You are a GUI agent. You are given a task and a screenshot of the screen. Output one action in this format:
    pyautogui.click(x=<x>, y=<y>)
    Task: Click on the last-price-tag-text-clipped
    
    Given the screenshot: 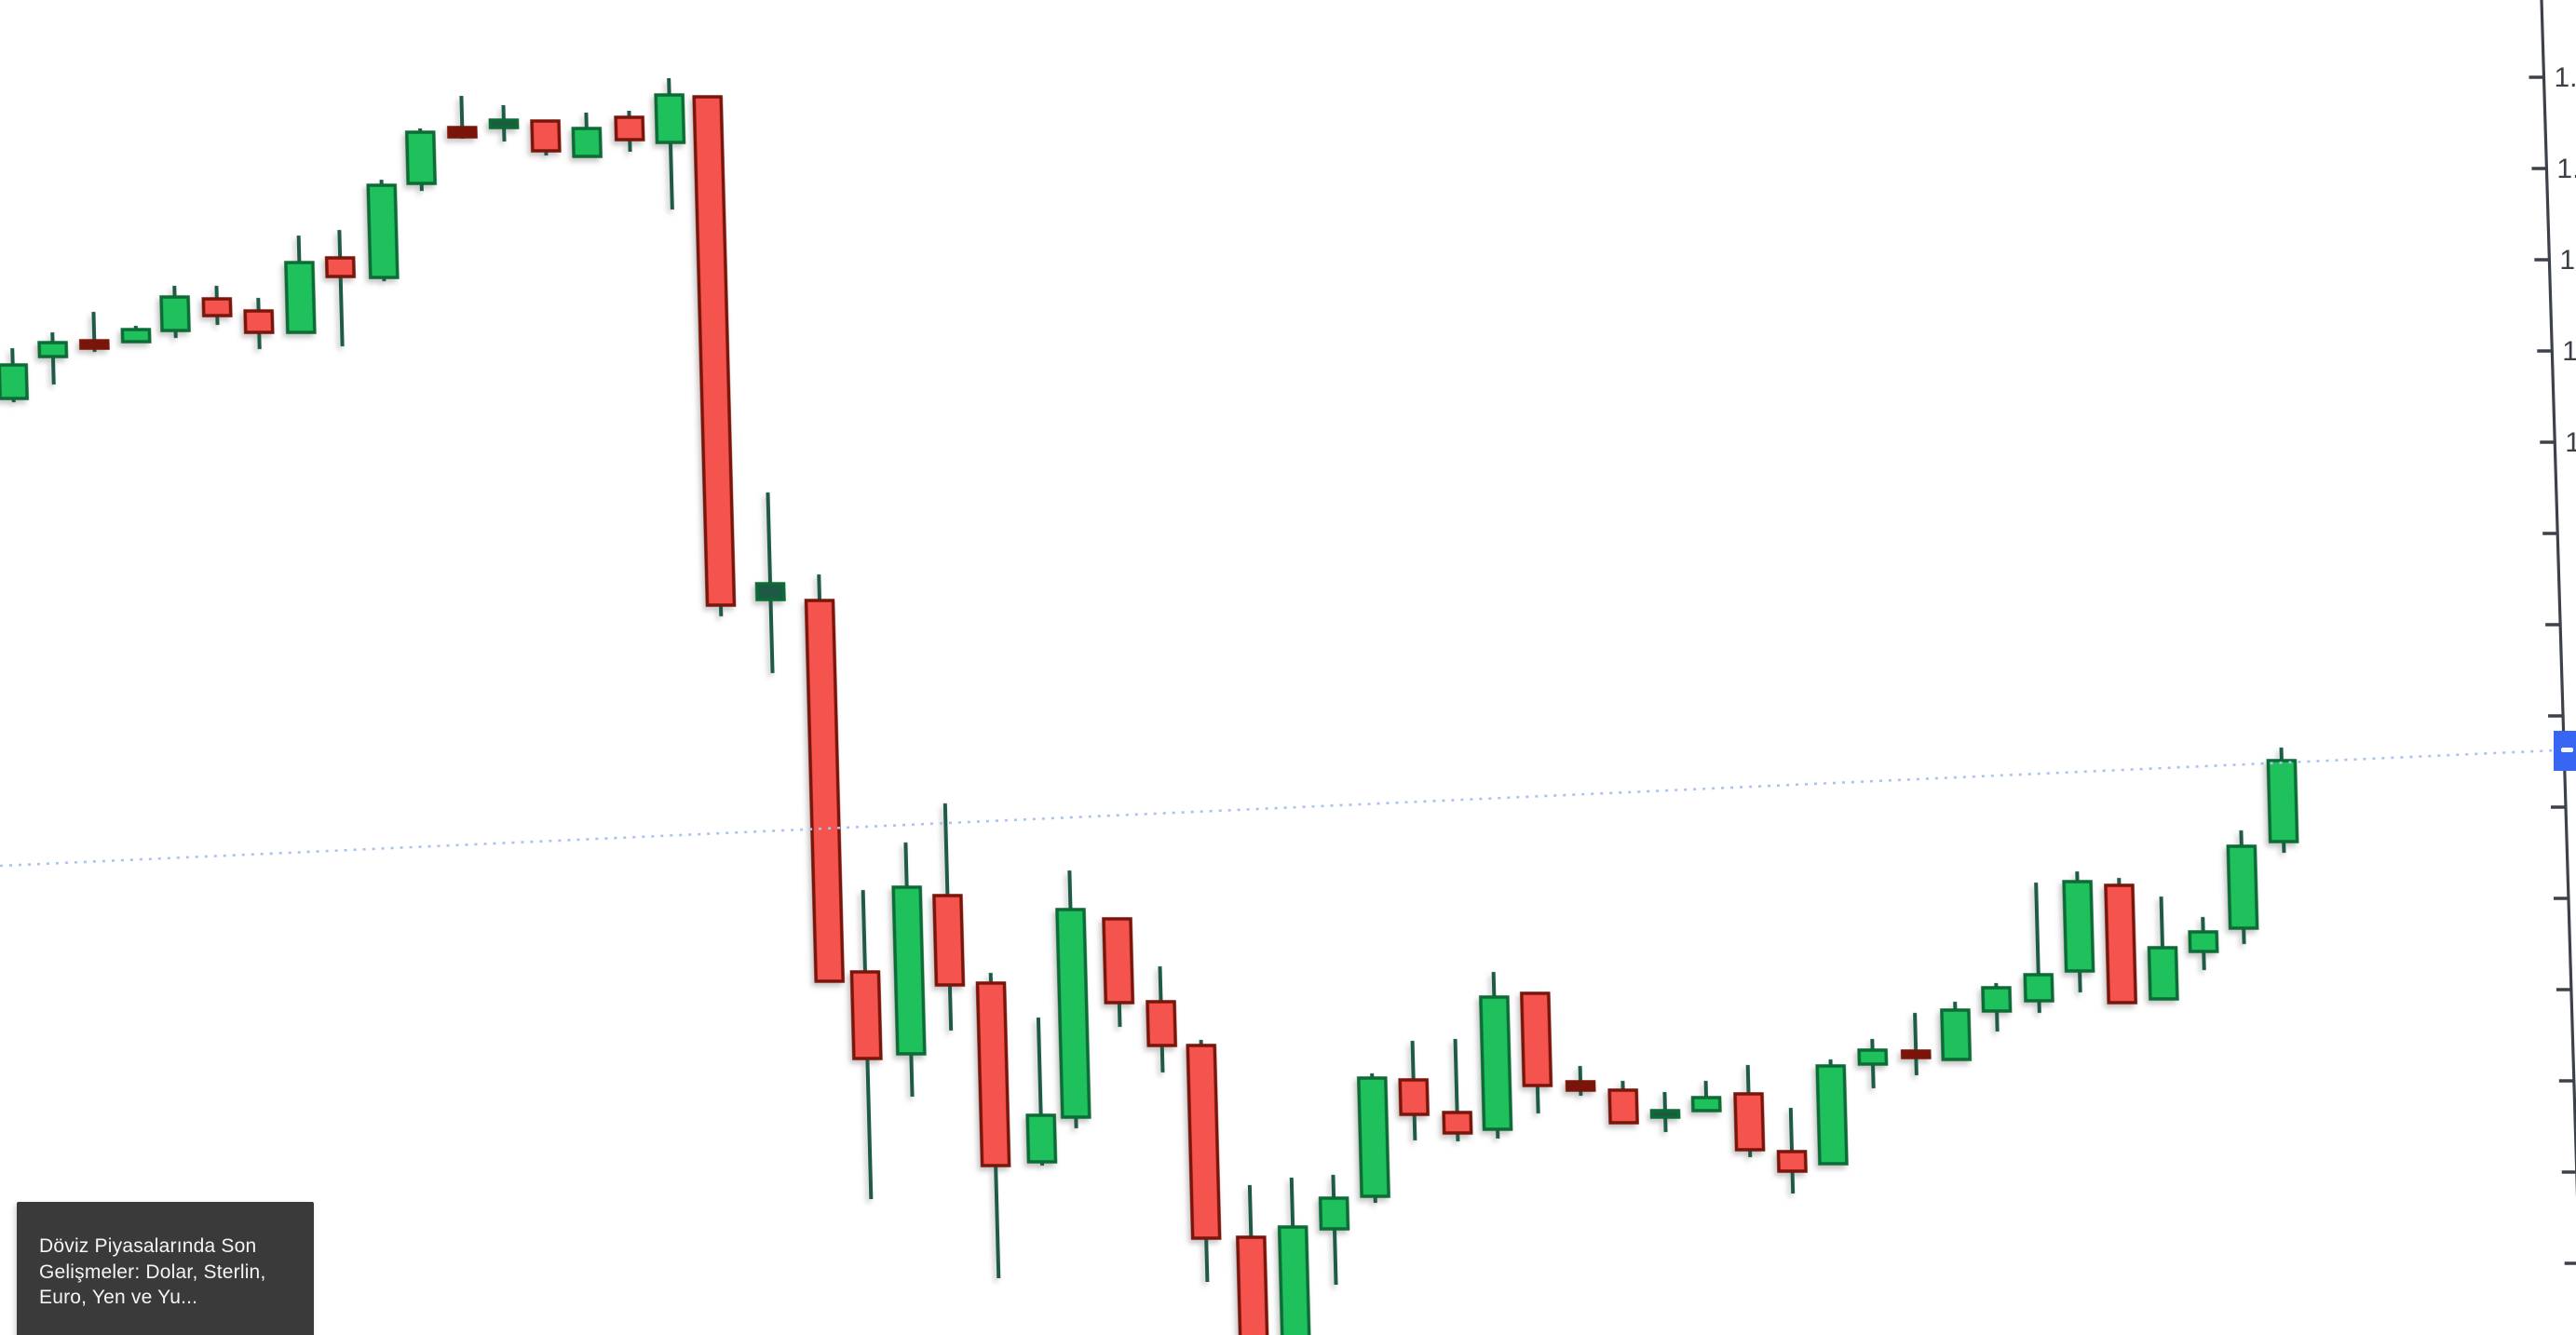 What is the action you would take?
    pyautogui.click(x=2567, y=750)
    